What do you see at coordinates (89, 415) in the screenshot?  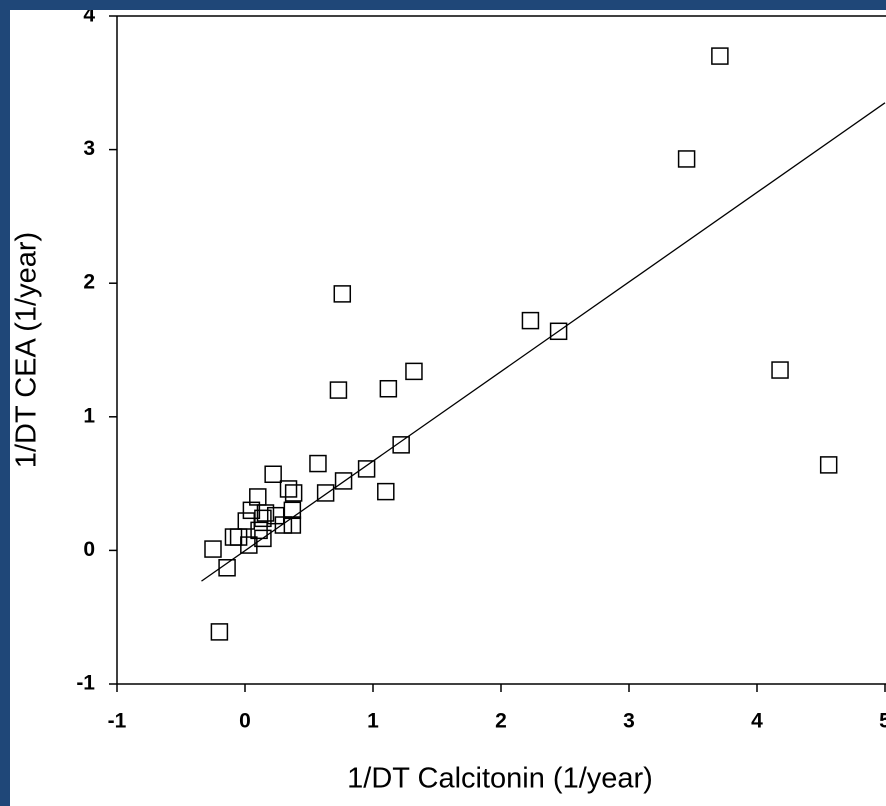 I see `y-tick-label: 1` at bounding box center [89, 415].